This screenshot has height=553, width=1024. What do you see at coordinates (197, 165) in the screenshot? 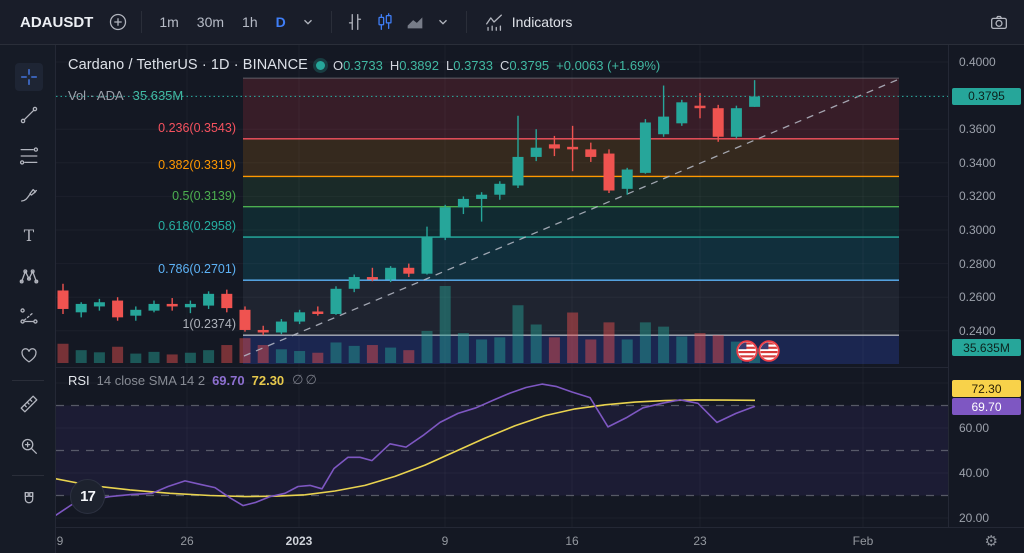
I see `fib-level-label: 0.382(0.3319)` at bounding box center [197, 165].